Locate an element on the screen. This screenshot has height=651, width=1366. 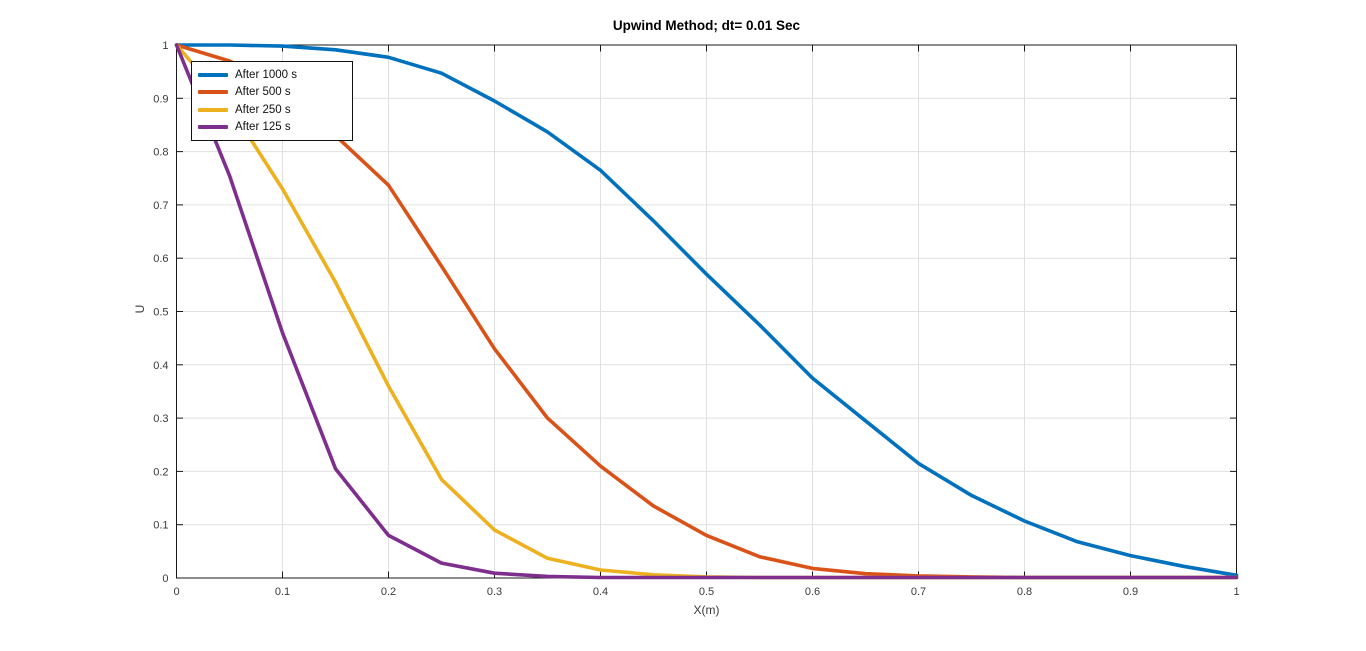
legend-item: After 125 s is located at coordinates (272, 128).